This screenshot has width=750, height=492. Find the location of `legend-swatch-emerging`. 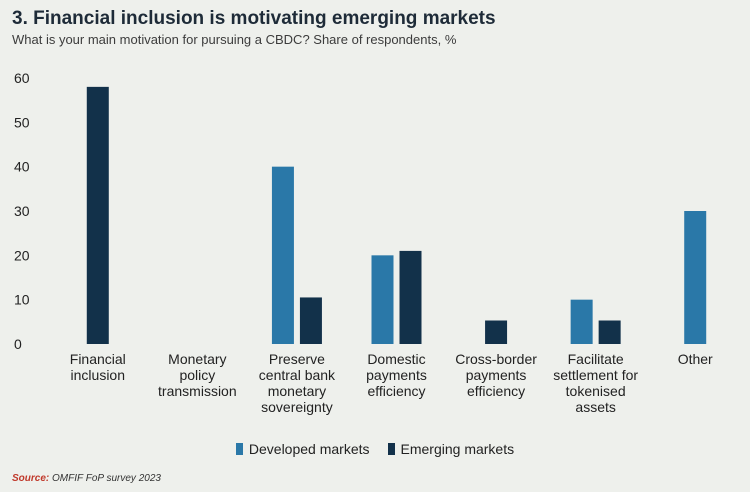

legend-swatch-emerging is located at coordinates (391, 449).